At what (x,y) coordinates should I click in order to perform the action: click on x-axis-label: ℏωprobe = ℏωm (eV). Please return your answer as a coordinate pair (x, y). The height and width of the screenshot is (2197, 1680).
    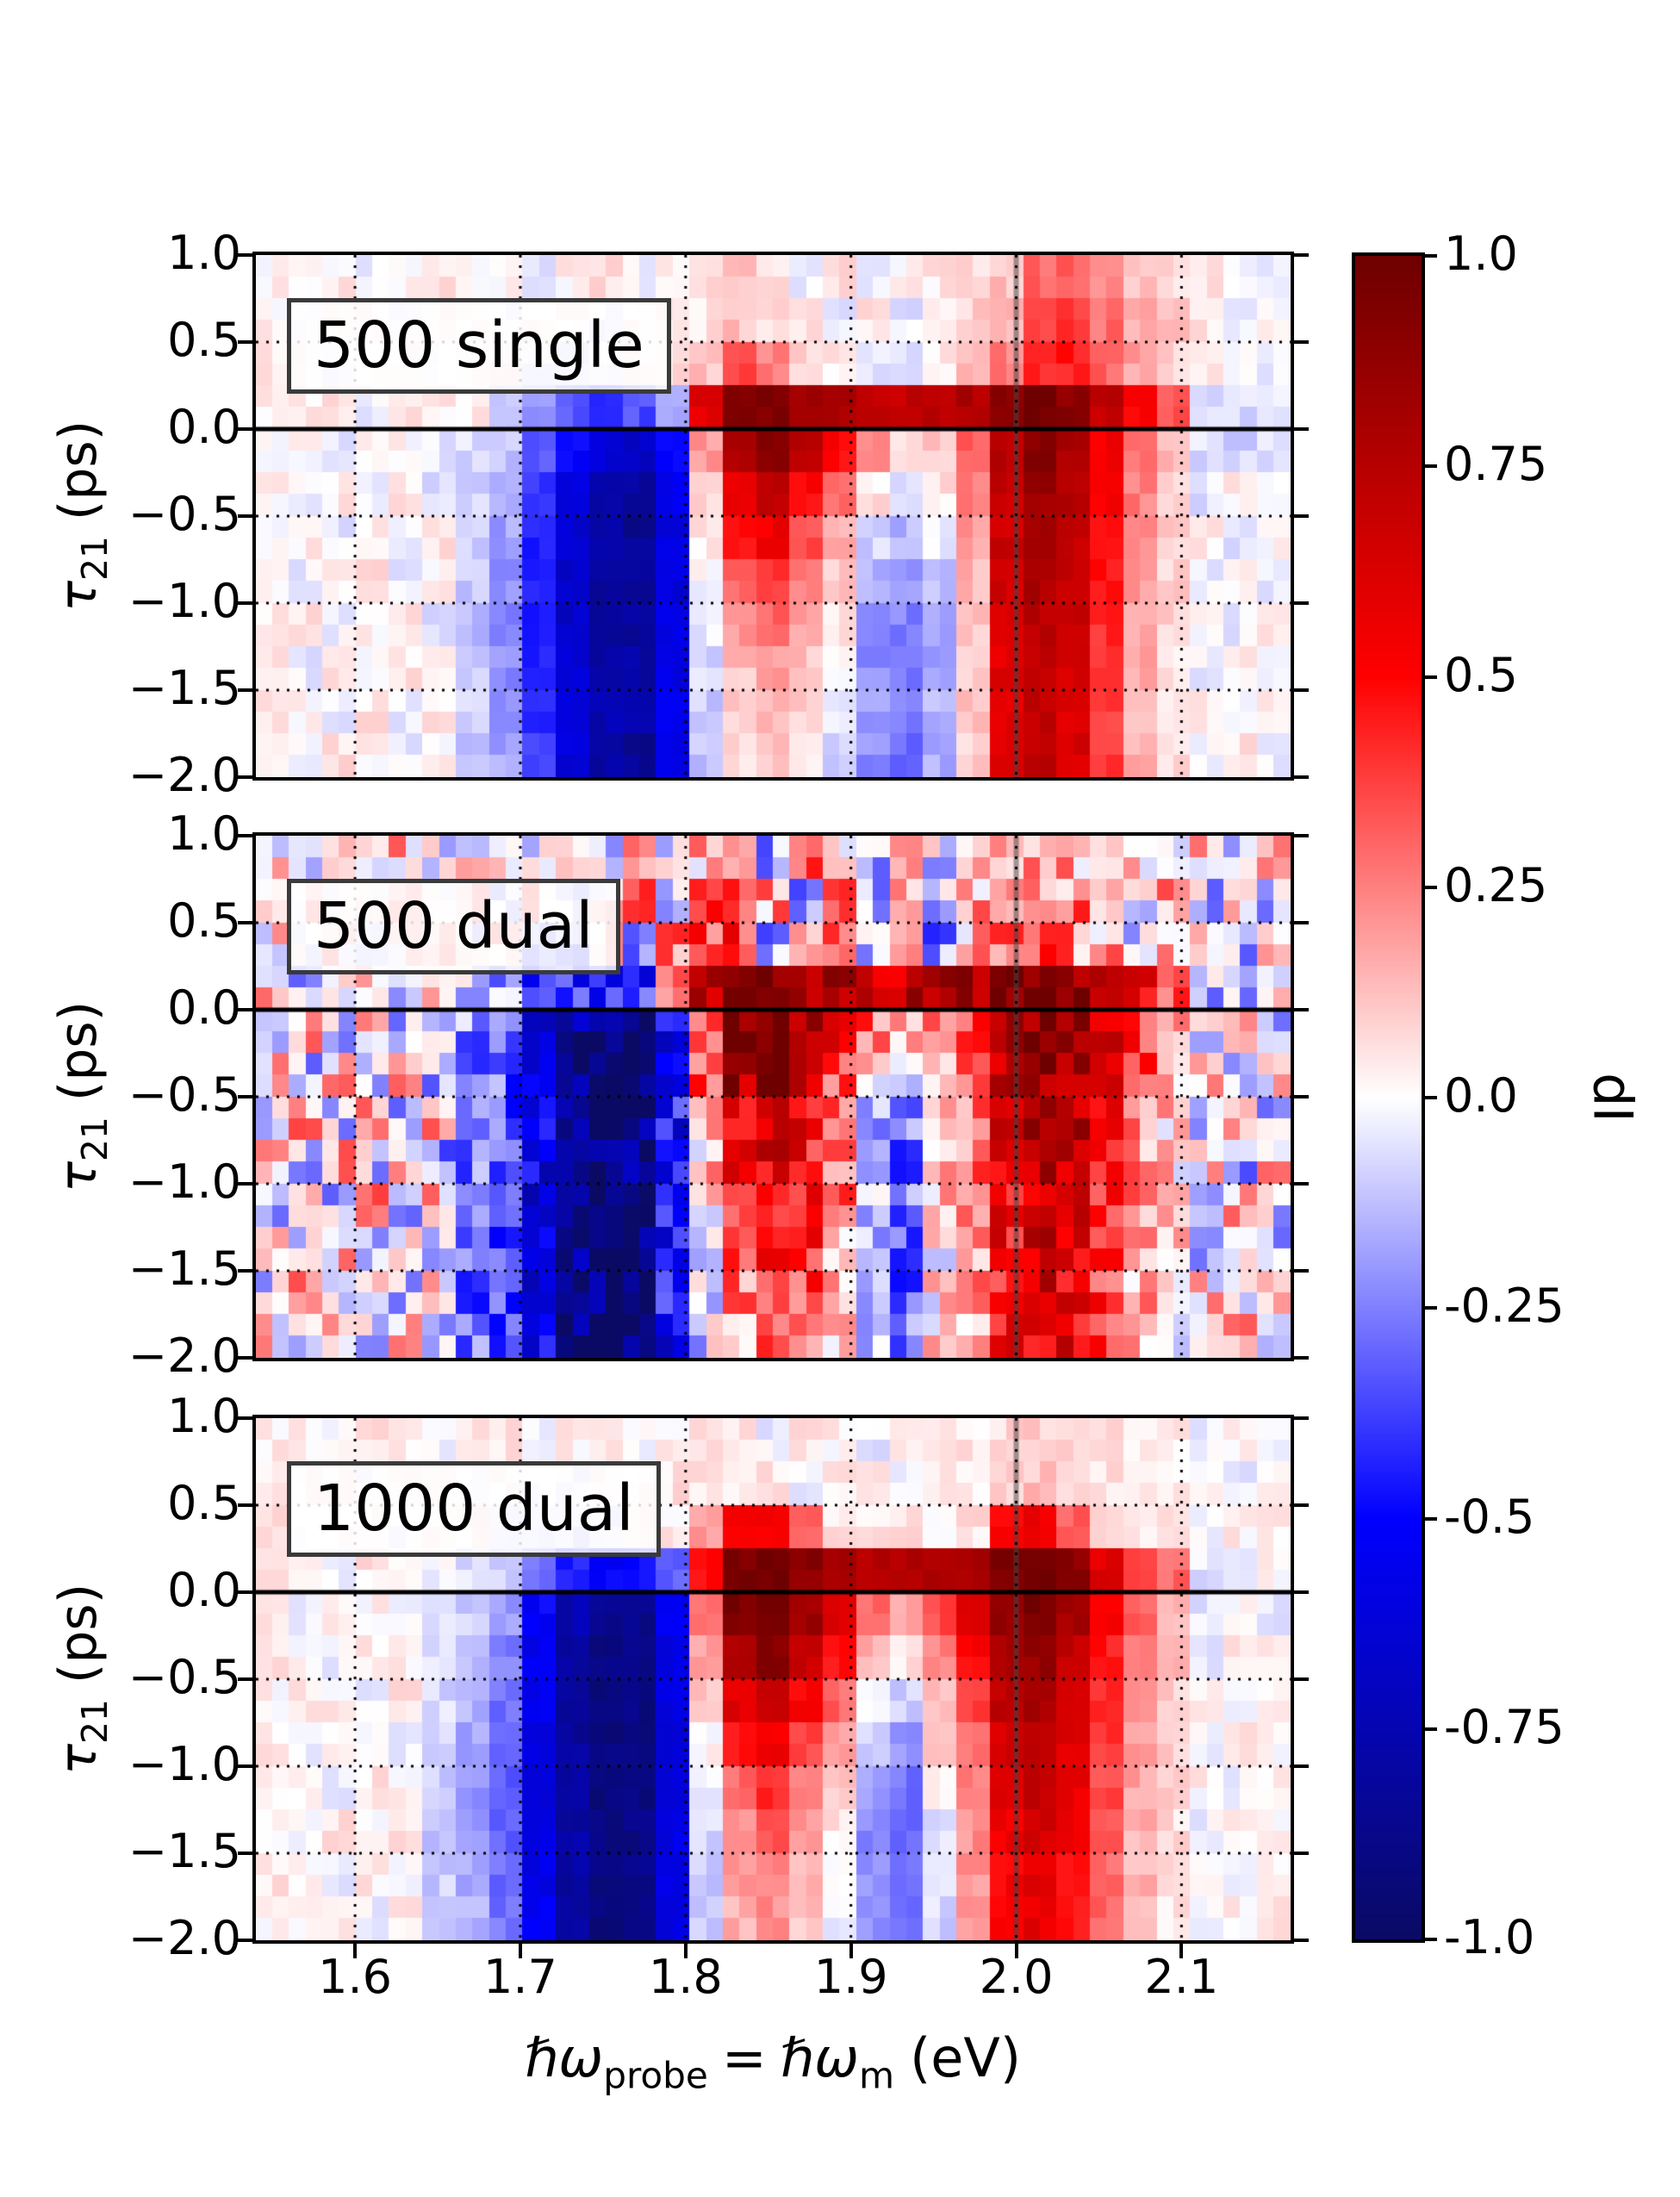
    Looking at the image, I should click on (773, 2061).